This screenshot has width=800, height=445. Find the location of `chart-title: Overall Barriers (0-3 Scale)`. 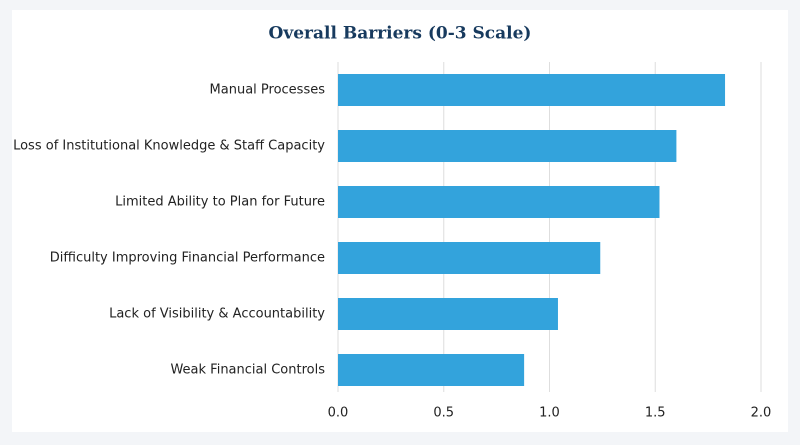

chart-title: Overall Barriers (0-3 Scale) is located at coordinates (400, 34).